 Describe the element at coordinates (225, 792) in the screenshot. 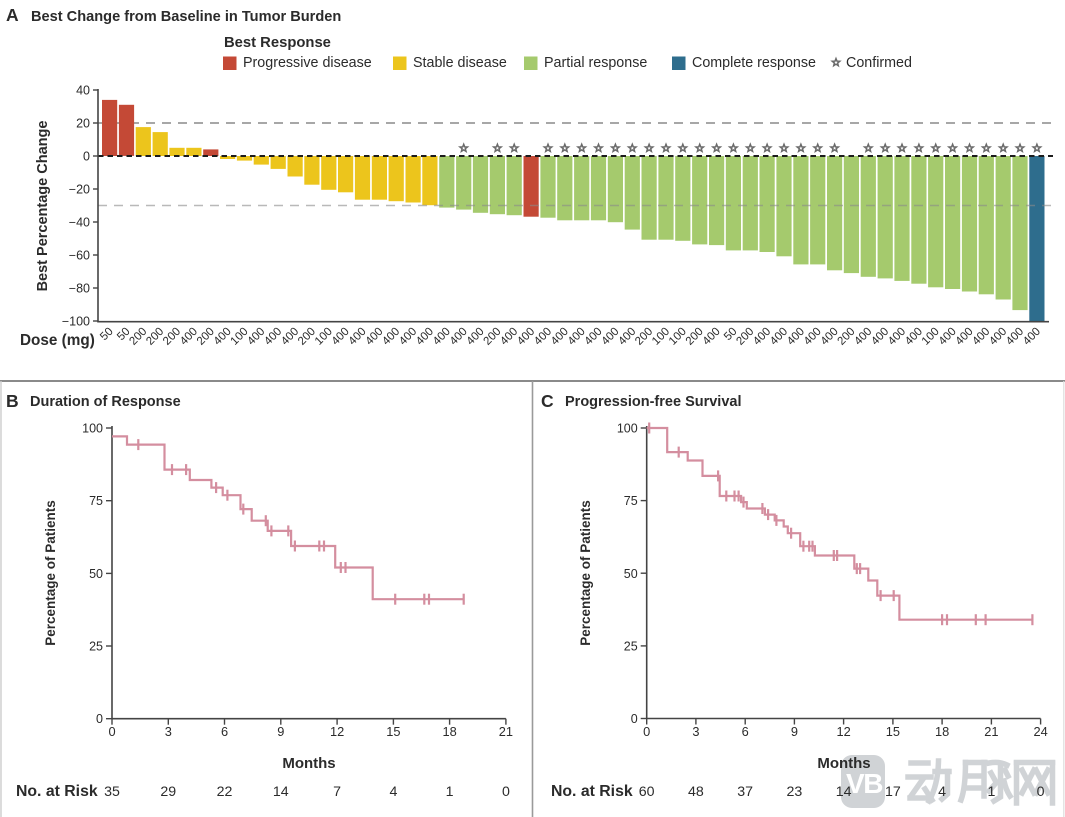

I see `svg-text: 22` at that location.